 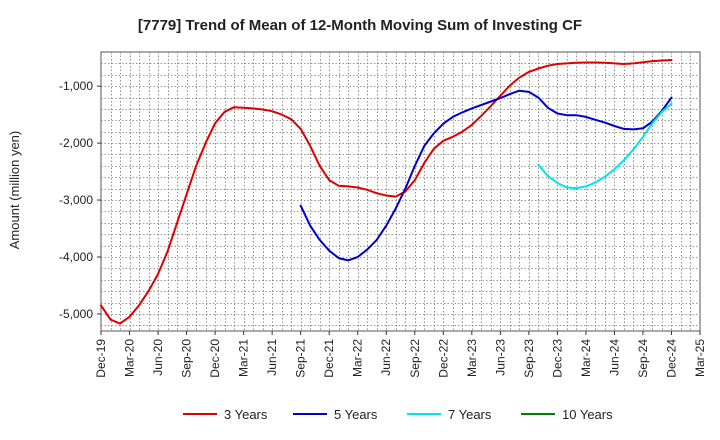 I want to click on x-tick-label: Mar-25, so click(x=700, y=358).